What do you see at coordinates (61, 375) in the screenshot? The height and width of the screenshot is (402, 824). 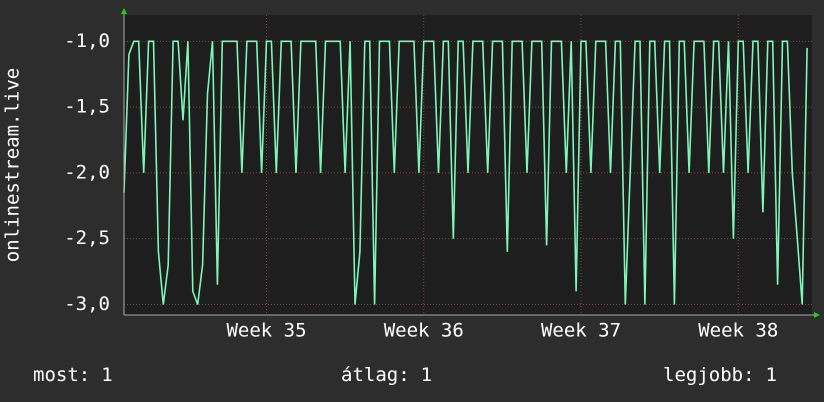 I see `legend-label: most:` at bounding box center [61, 375].